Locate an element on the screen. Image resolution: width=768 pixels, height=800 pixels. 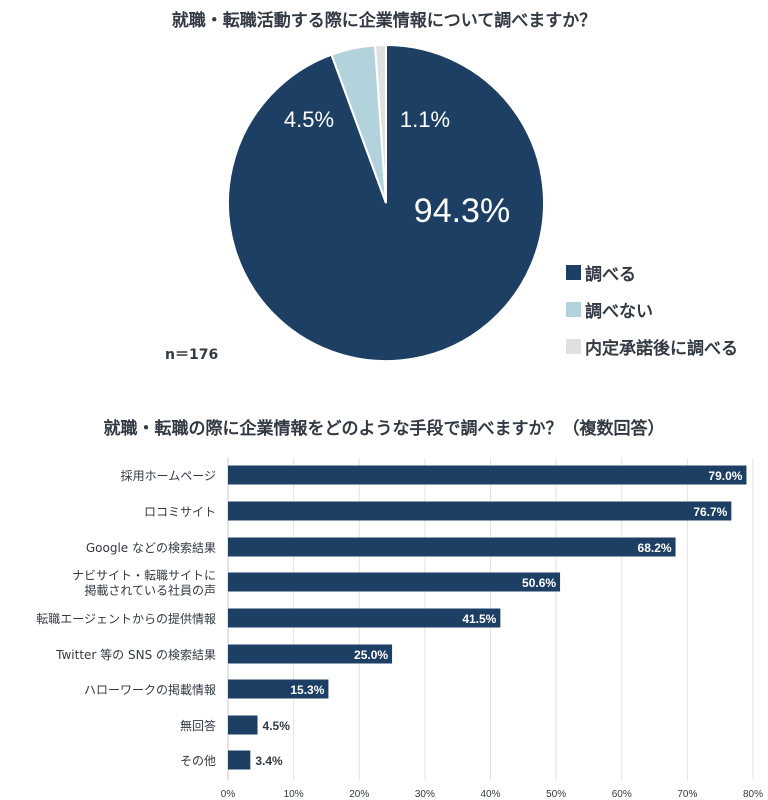
bar-value-label: 41.5% is located at coordinates (479, 619).